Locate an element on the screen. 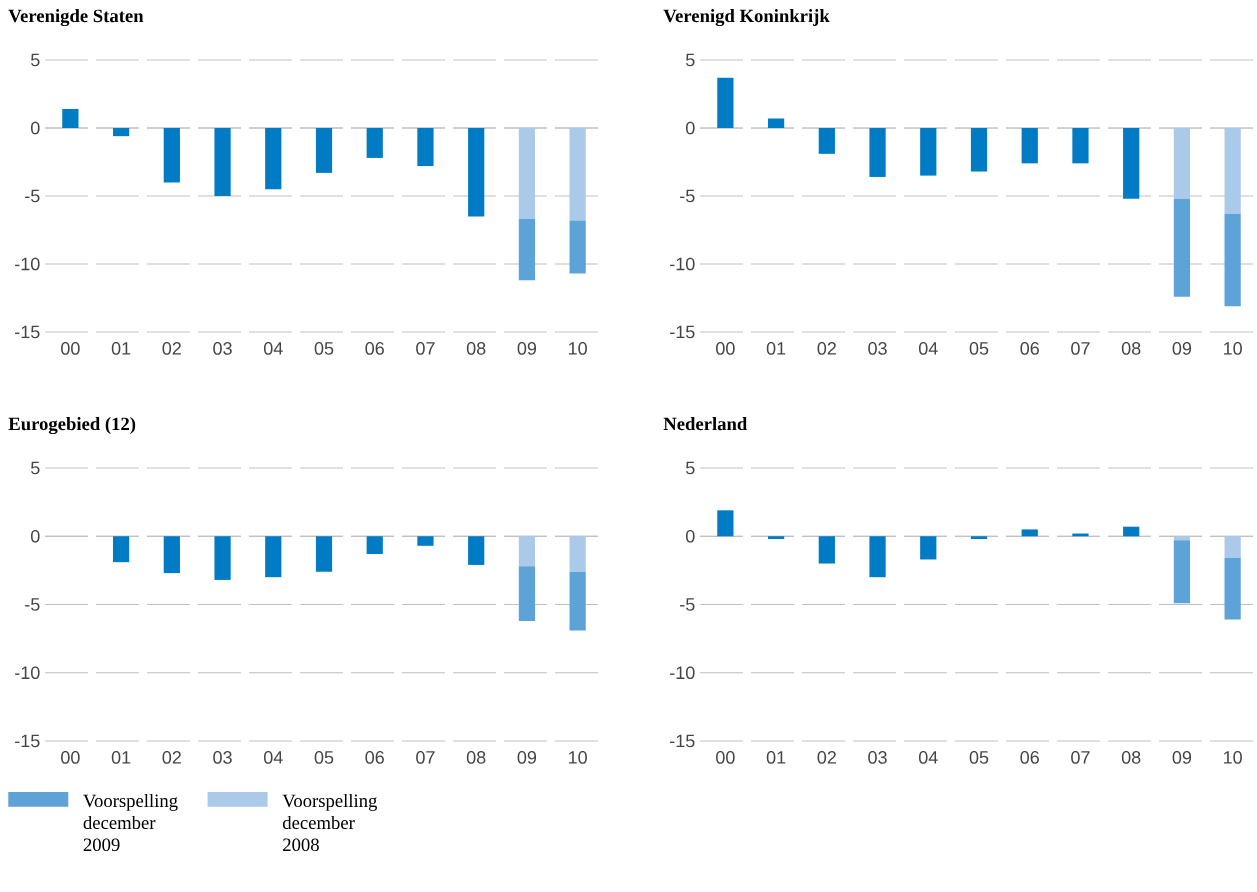 This screenshot has height=892, width=1257. chart-title: Nederland is located at coordinates (705, 424).